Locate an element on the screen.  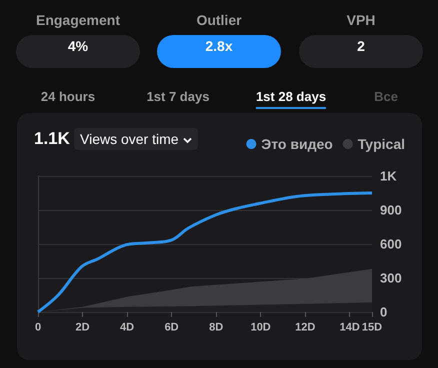
x-tick-label: 0 is located at coordinates (38, 328).